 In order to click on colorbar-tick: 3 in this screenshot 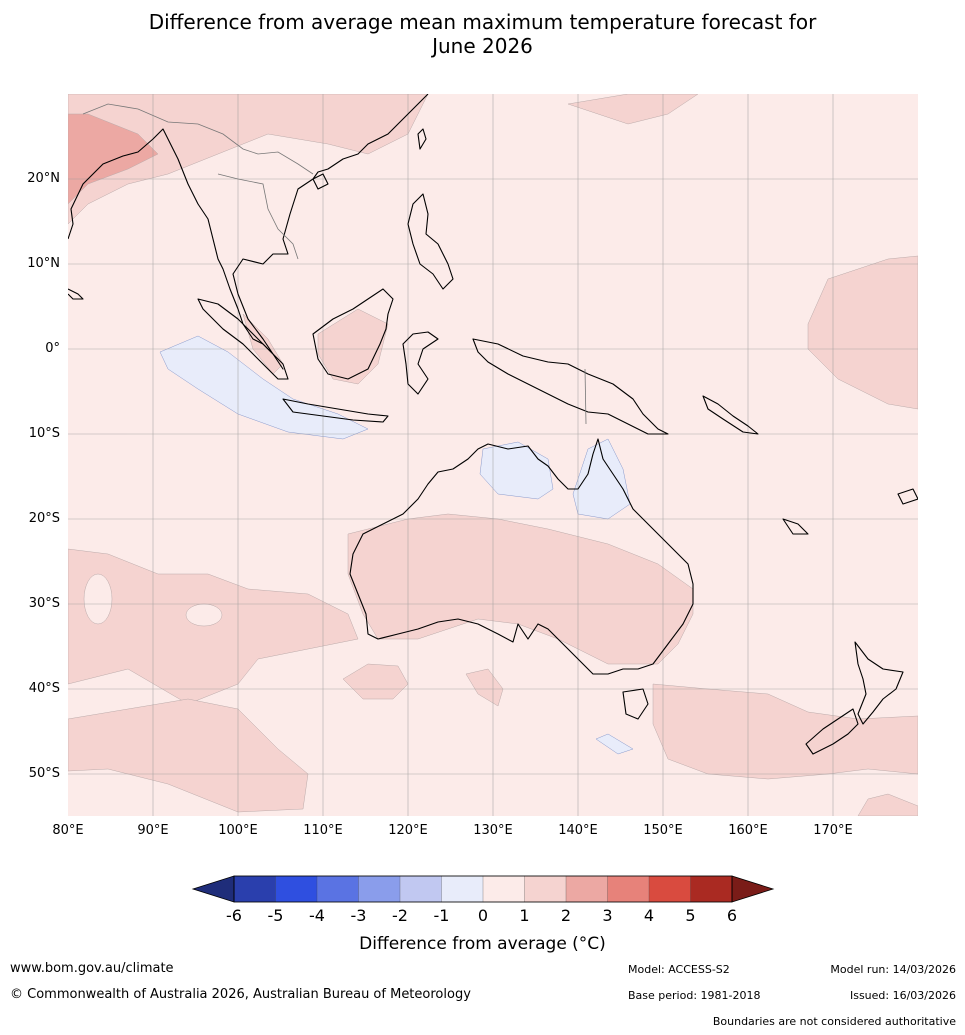, I will do `click(607, 915)`.